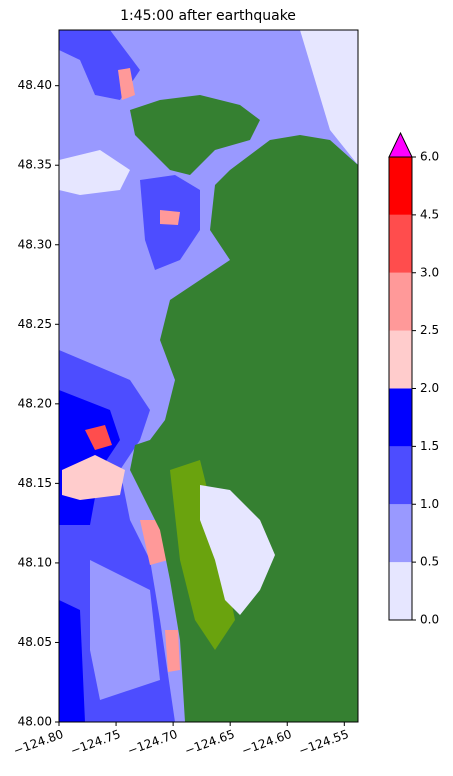 Image resolution: width=453 pixels, height=776 pixels. What do you see at coordinates (267, 742) in the screenshot?
I see `x-tick-label: −124.60` at bounding box center [267, 742].